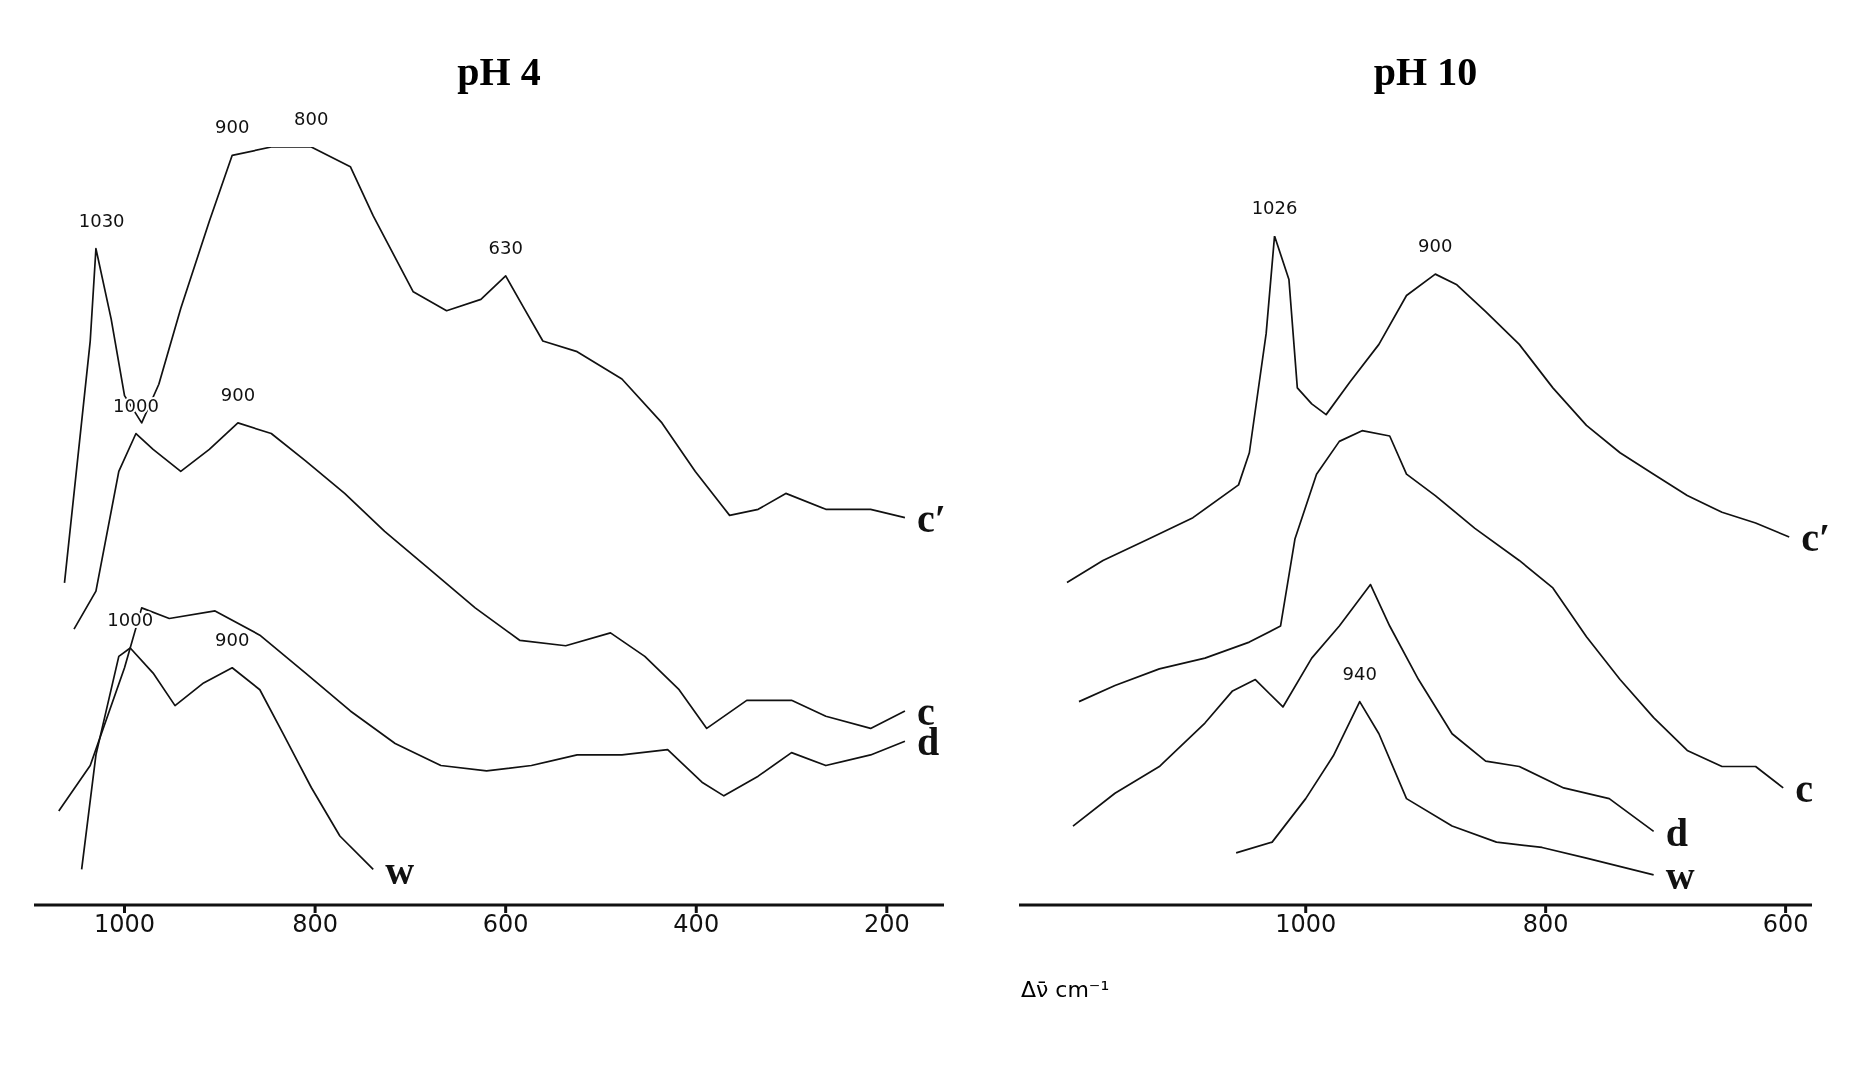  I want to click on series-label: d, so click(1676, 832).